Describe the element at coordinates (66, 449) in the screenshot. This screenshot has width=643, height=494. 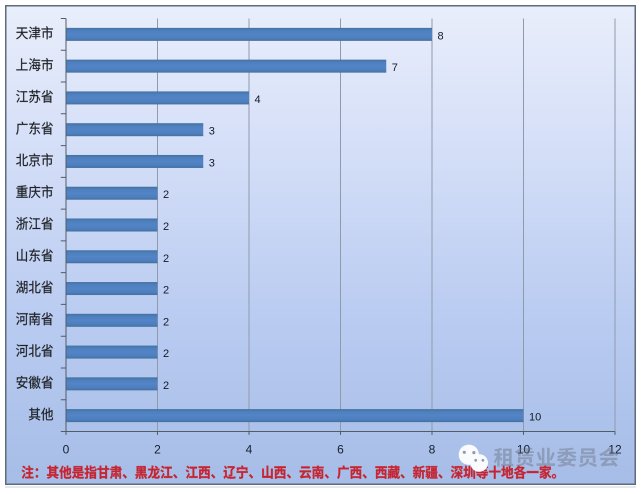
I see `svg-text: 0` at that location.